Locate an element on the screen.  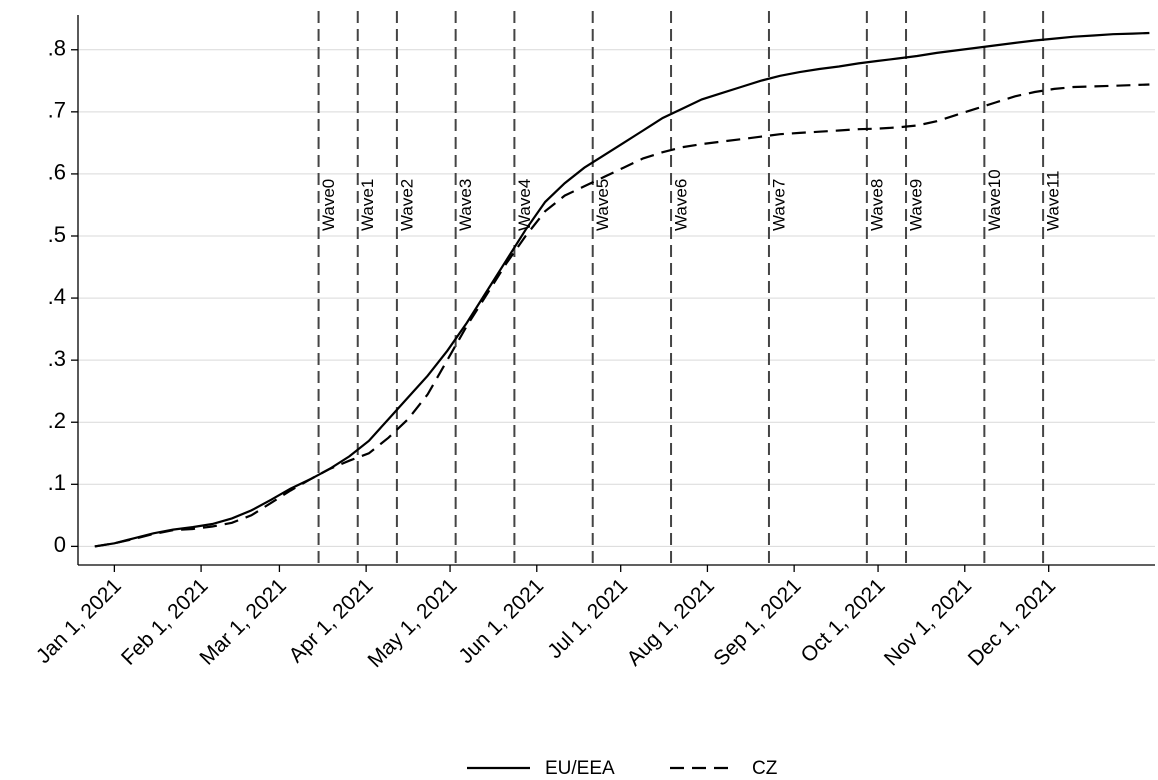
x-tick-label: Dec 1, 2021 is located at coordinates (1012, 622).